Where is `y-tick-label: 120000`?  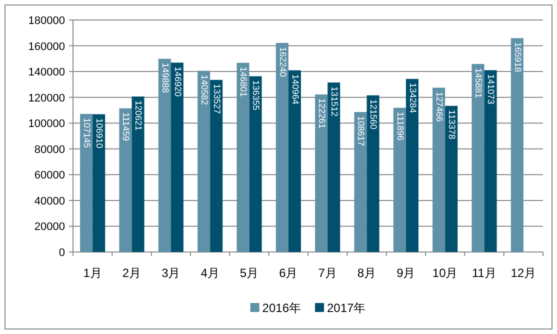 y-tick-label: 120000 is located at coordinates (46, 98).